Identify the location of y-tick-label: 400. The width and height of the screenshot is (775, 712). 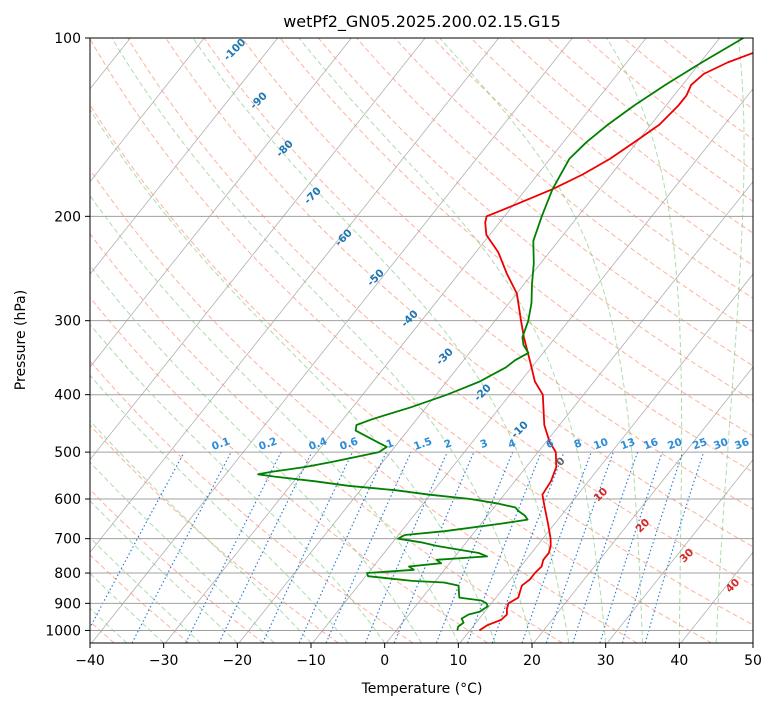
(67, 396).